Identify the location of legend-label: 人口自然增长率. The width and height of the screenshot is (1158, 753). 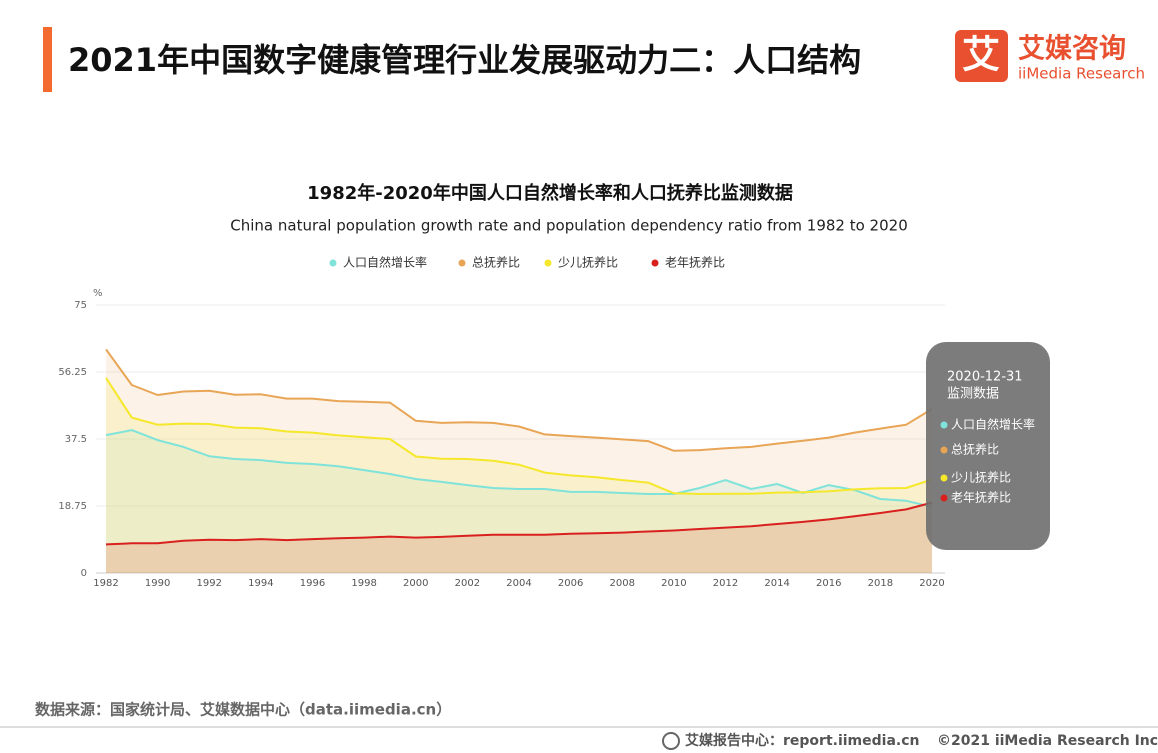
(385, 262).